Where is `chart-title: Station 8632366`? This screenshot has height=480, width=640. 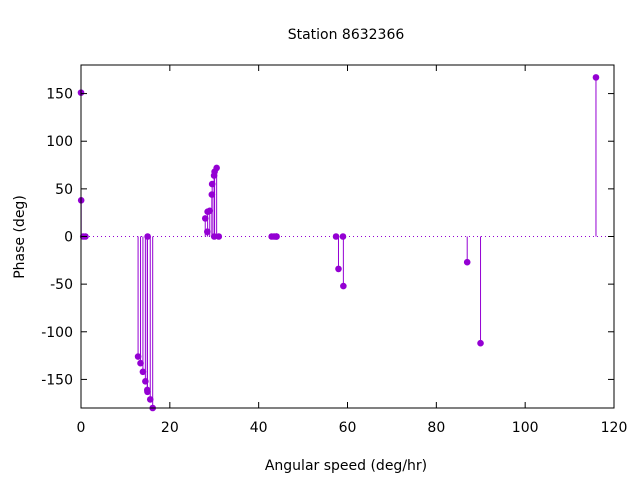
chart-title: Station 8632366 is located at coordinates (346, 35).